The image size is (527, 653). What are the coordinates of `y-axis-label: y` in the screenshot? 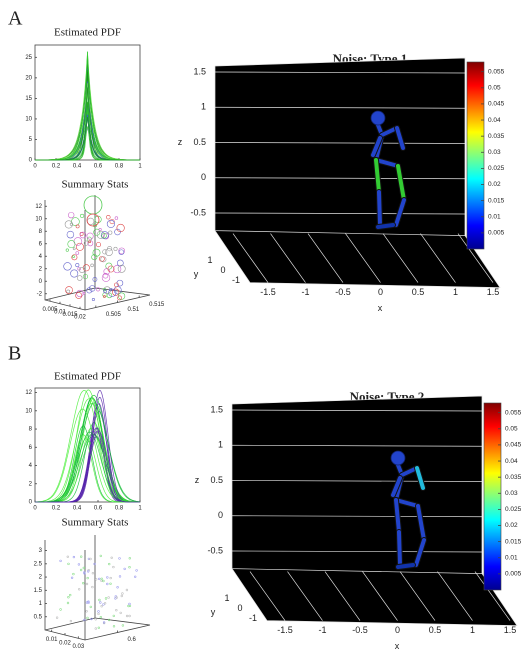 It's located at (213, 612).